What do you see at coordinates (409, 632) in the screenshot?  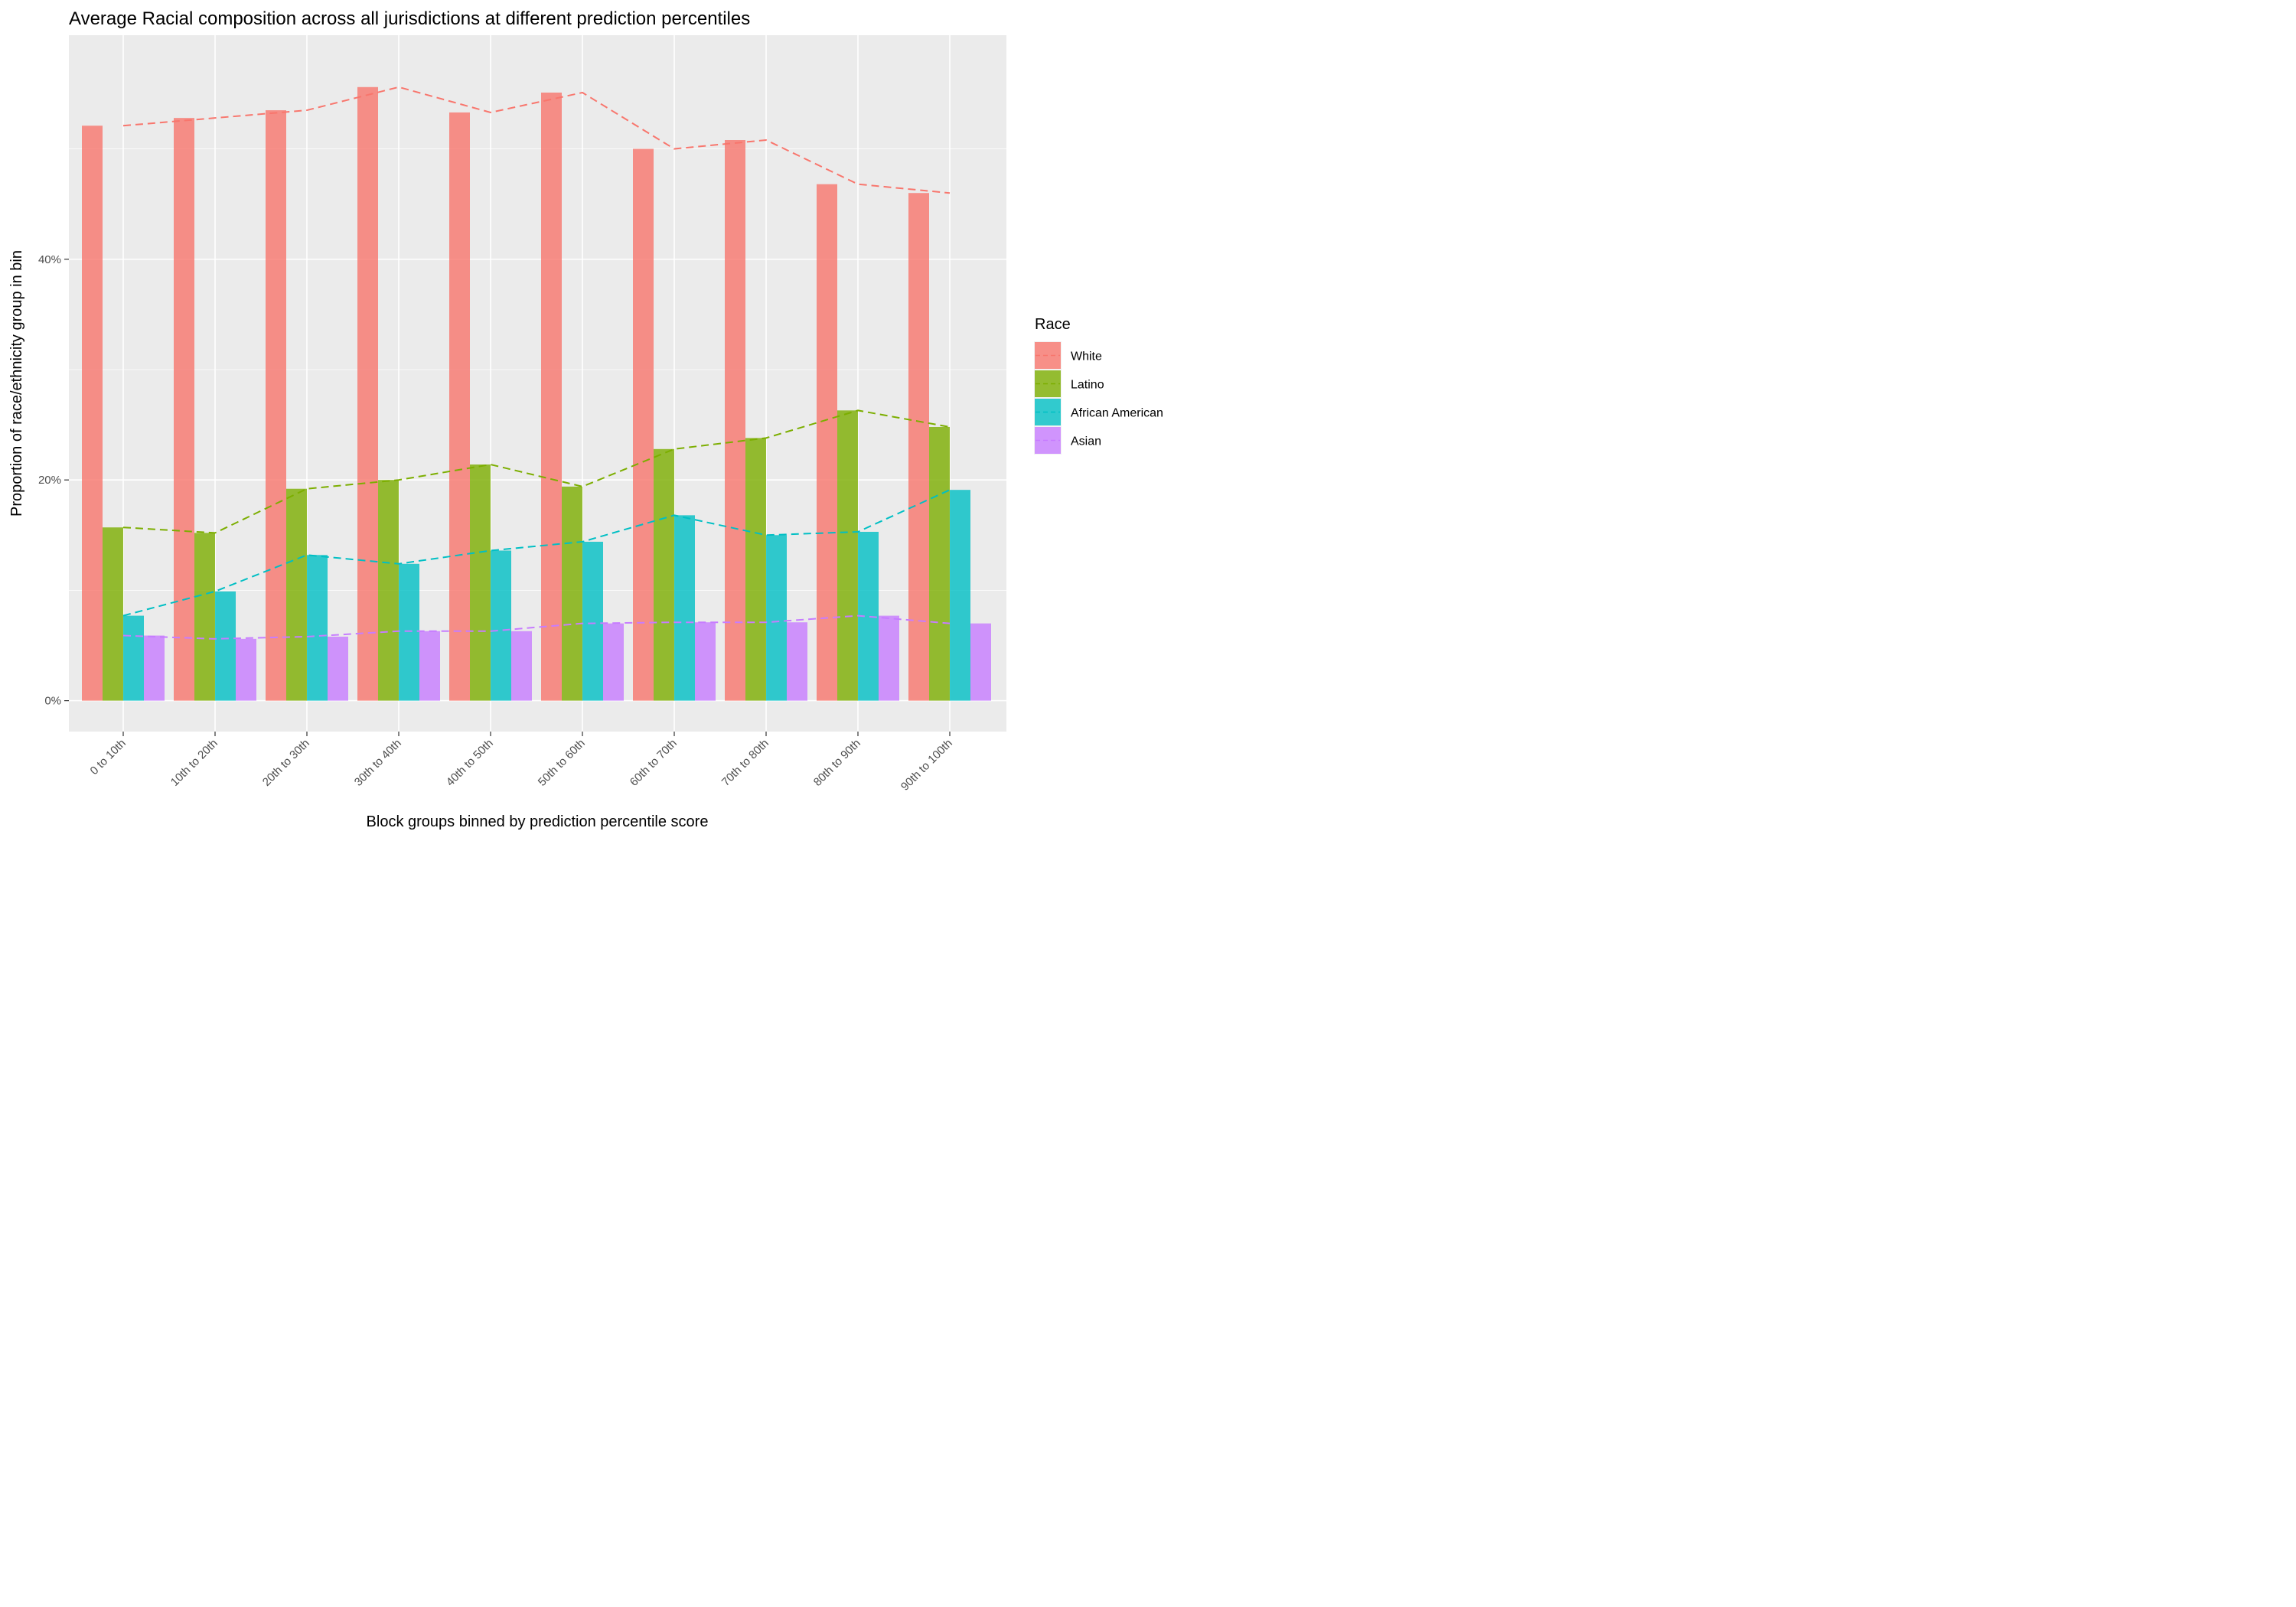 I see `bar-african-american: African American — 30th to 40th: 12.4%` at bounding box center [409, 632].